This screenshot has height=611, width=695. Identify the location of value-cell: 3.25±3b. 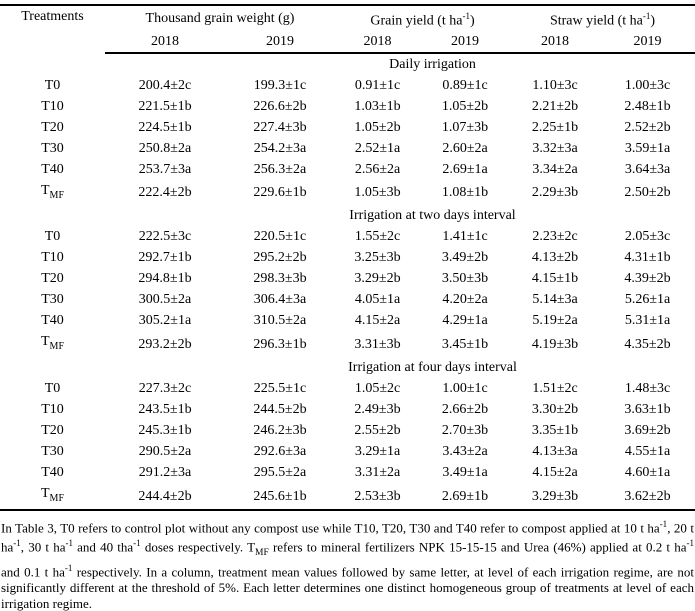
(377, 258).